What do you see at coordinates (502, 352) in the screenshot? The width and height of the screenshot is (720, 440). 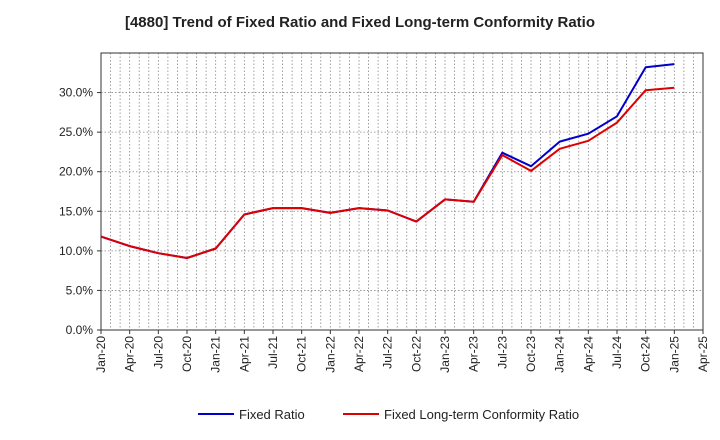 I see `x-tick-label: Jul-23` at bounding box center [502, 352].